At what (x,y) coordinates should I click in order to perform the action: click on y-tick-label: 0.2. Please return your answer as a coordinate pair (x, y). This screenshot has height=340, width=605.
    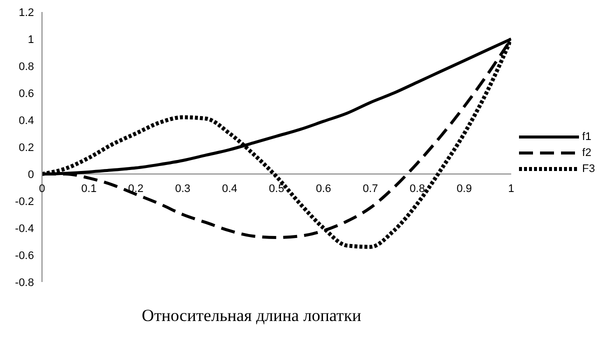
    Looking at the image, I should click on (26, 148).